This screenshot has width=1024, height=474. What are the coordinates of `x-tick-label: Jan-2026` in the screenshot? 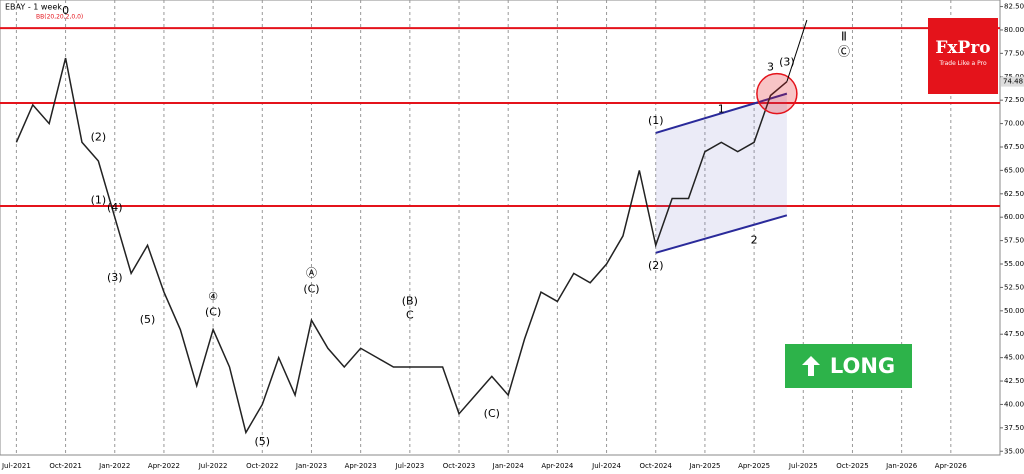 It's located at (901, 466).